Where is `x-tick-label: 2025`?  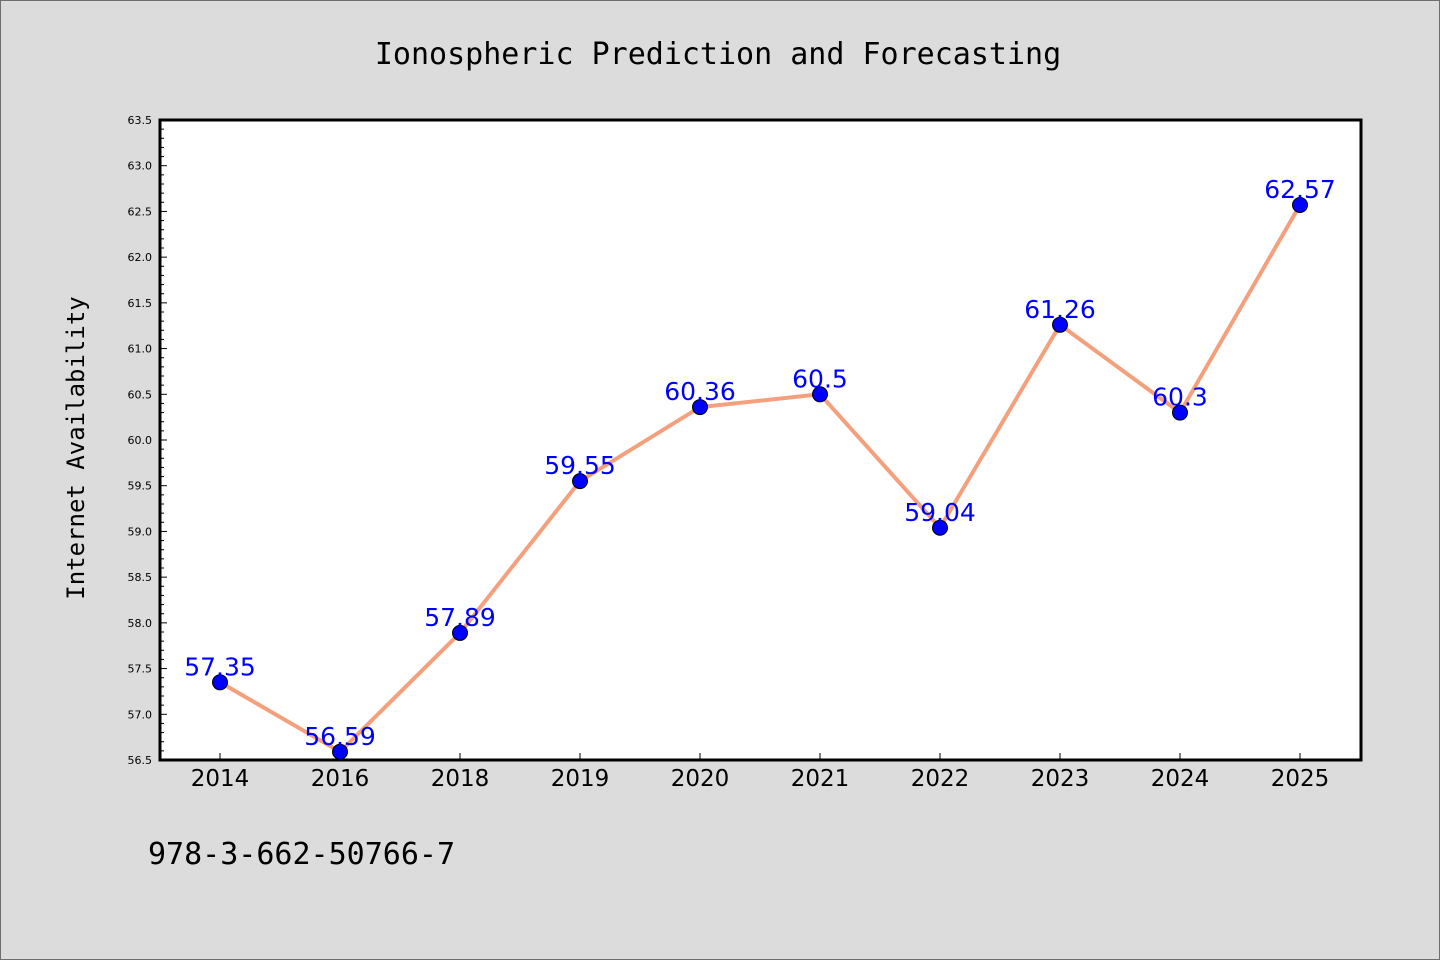 x-tick-label: 2025 is located at coordinates (1300, 779).